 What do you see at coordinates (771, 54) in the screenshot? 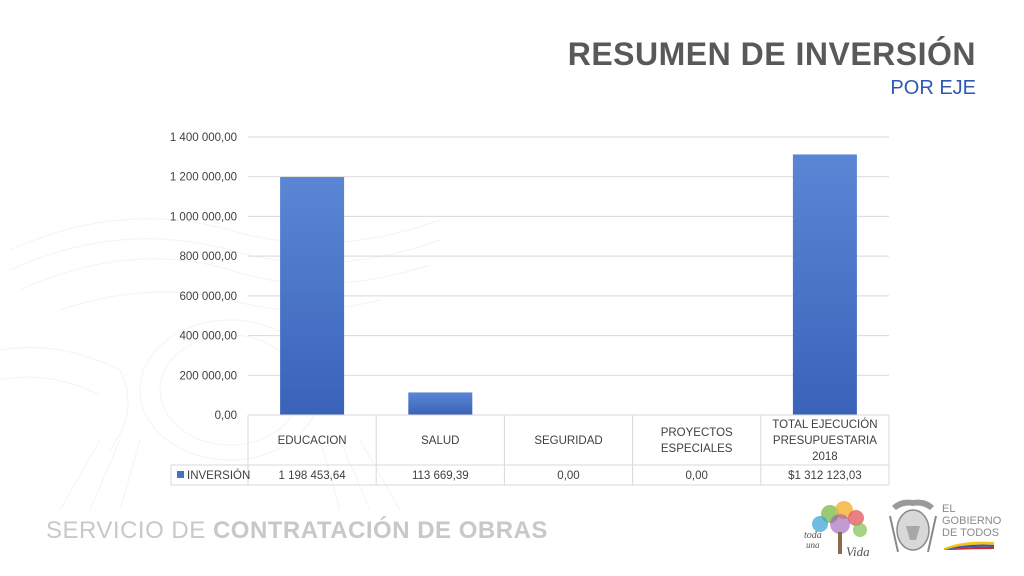
I see `slide-title: RESUMEN DE INVERSIÓN` at bounding box center [771, 54].